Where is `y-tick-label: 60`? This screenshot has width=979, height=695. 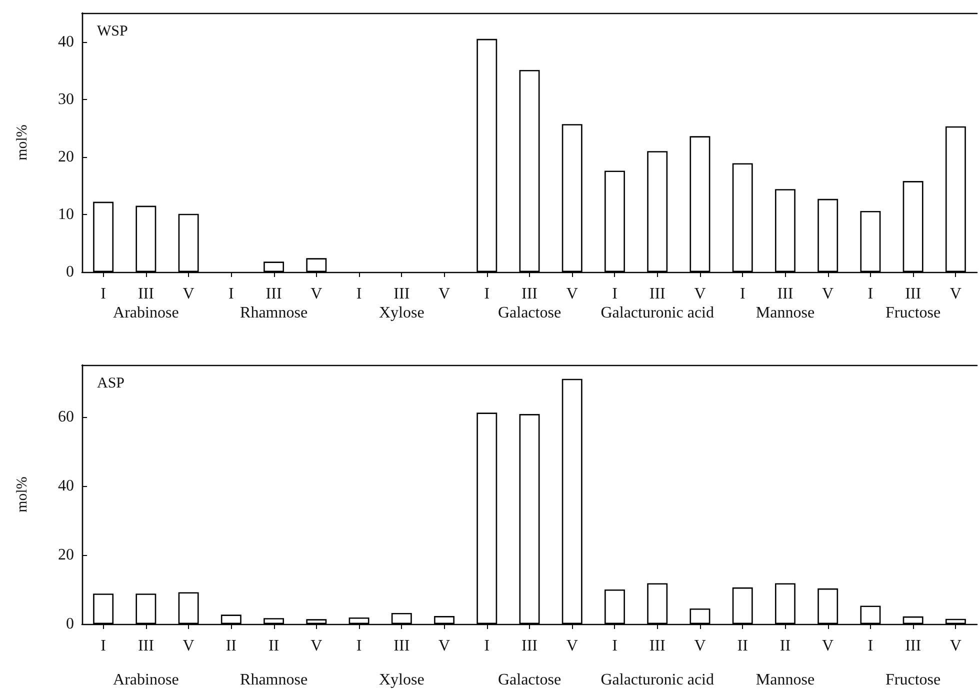
y-tick-label: 60 is located at coordinates (66, 417).